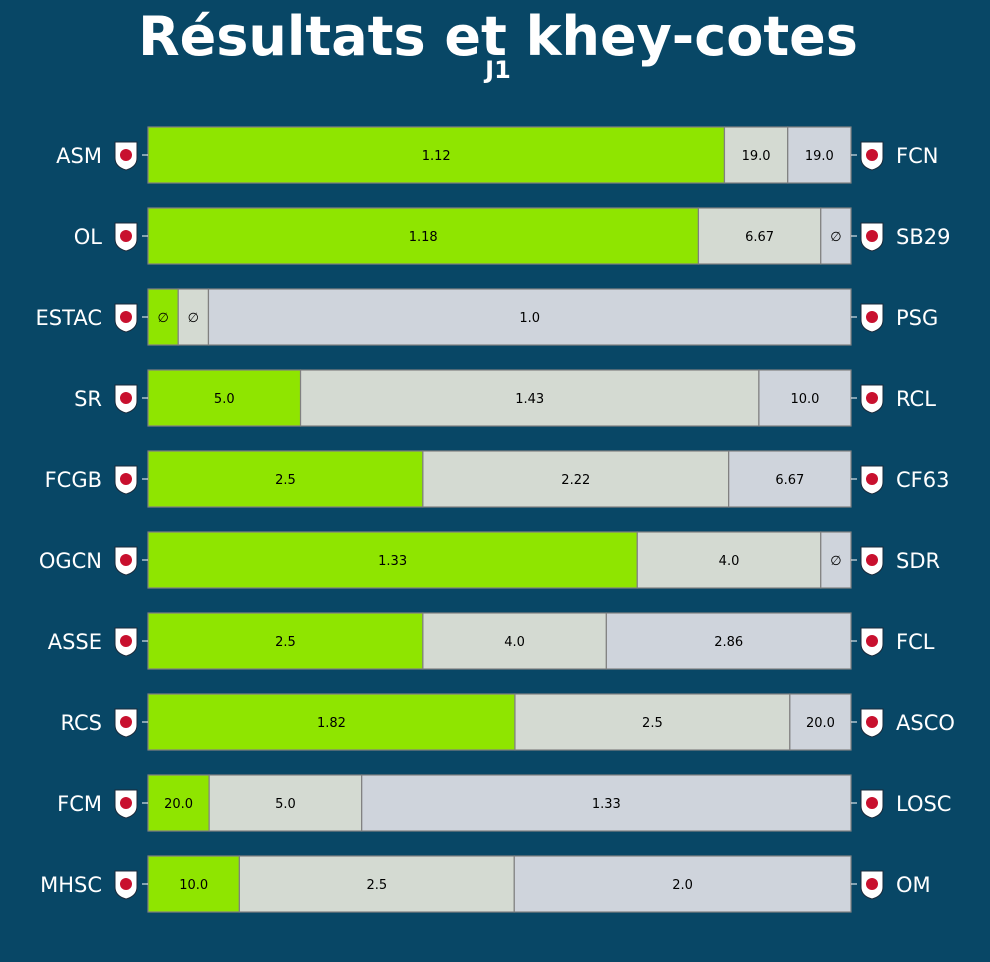 This screenshot has height=962, width=990. I want to click on angers-crest-icon, so click(872, 723).